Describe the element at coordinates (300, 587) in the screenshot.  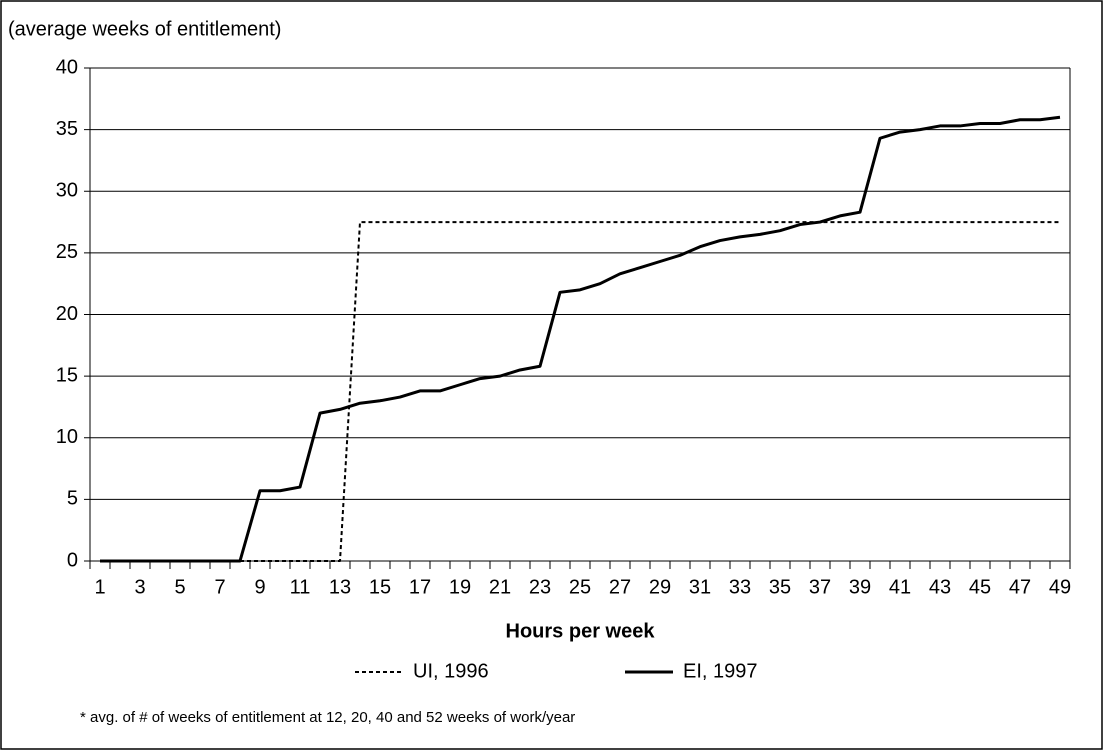
I see `x-tick-label: 11` at that location.